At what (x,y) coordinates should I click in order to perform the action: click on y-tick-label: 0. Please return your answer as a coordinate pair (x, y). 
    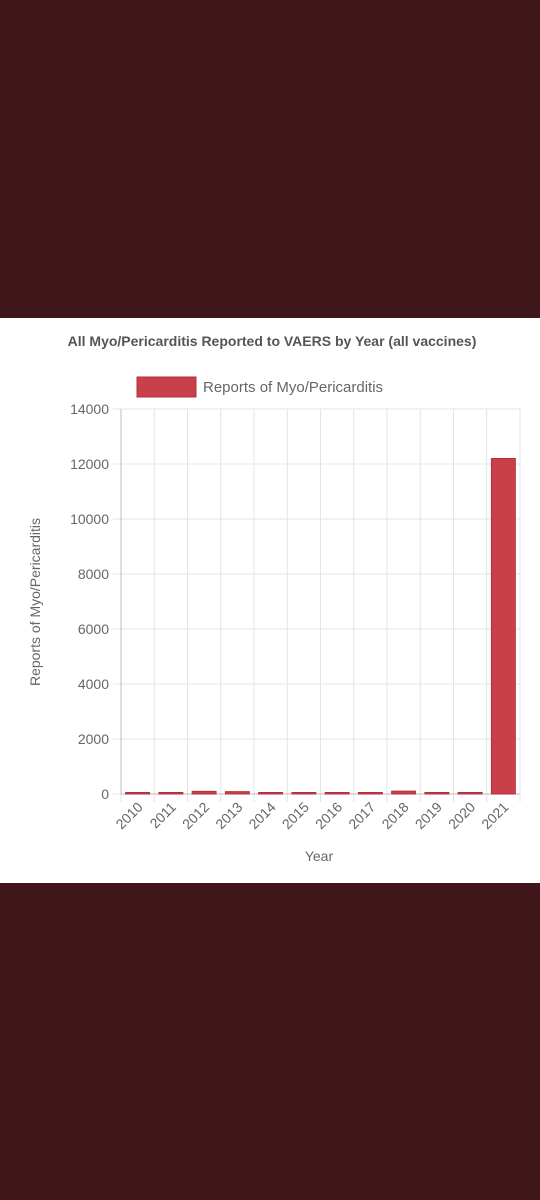
    Looking at the image, I should click on (105, 794).